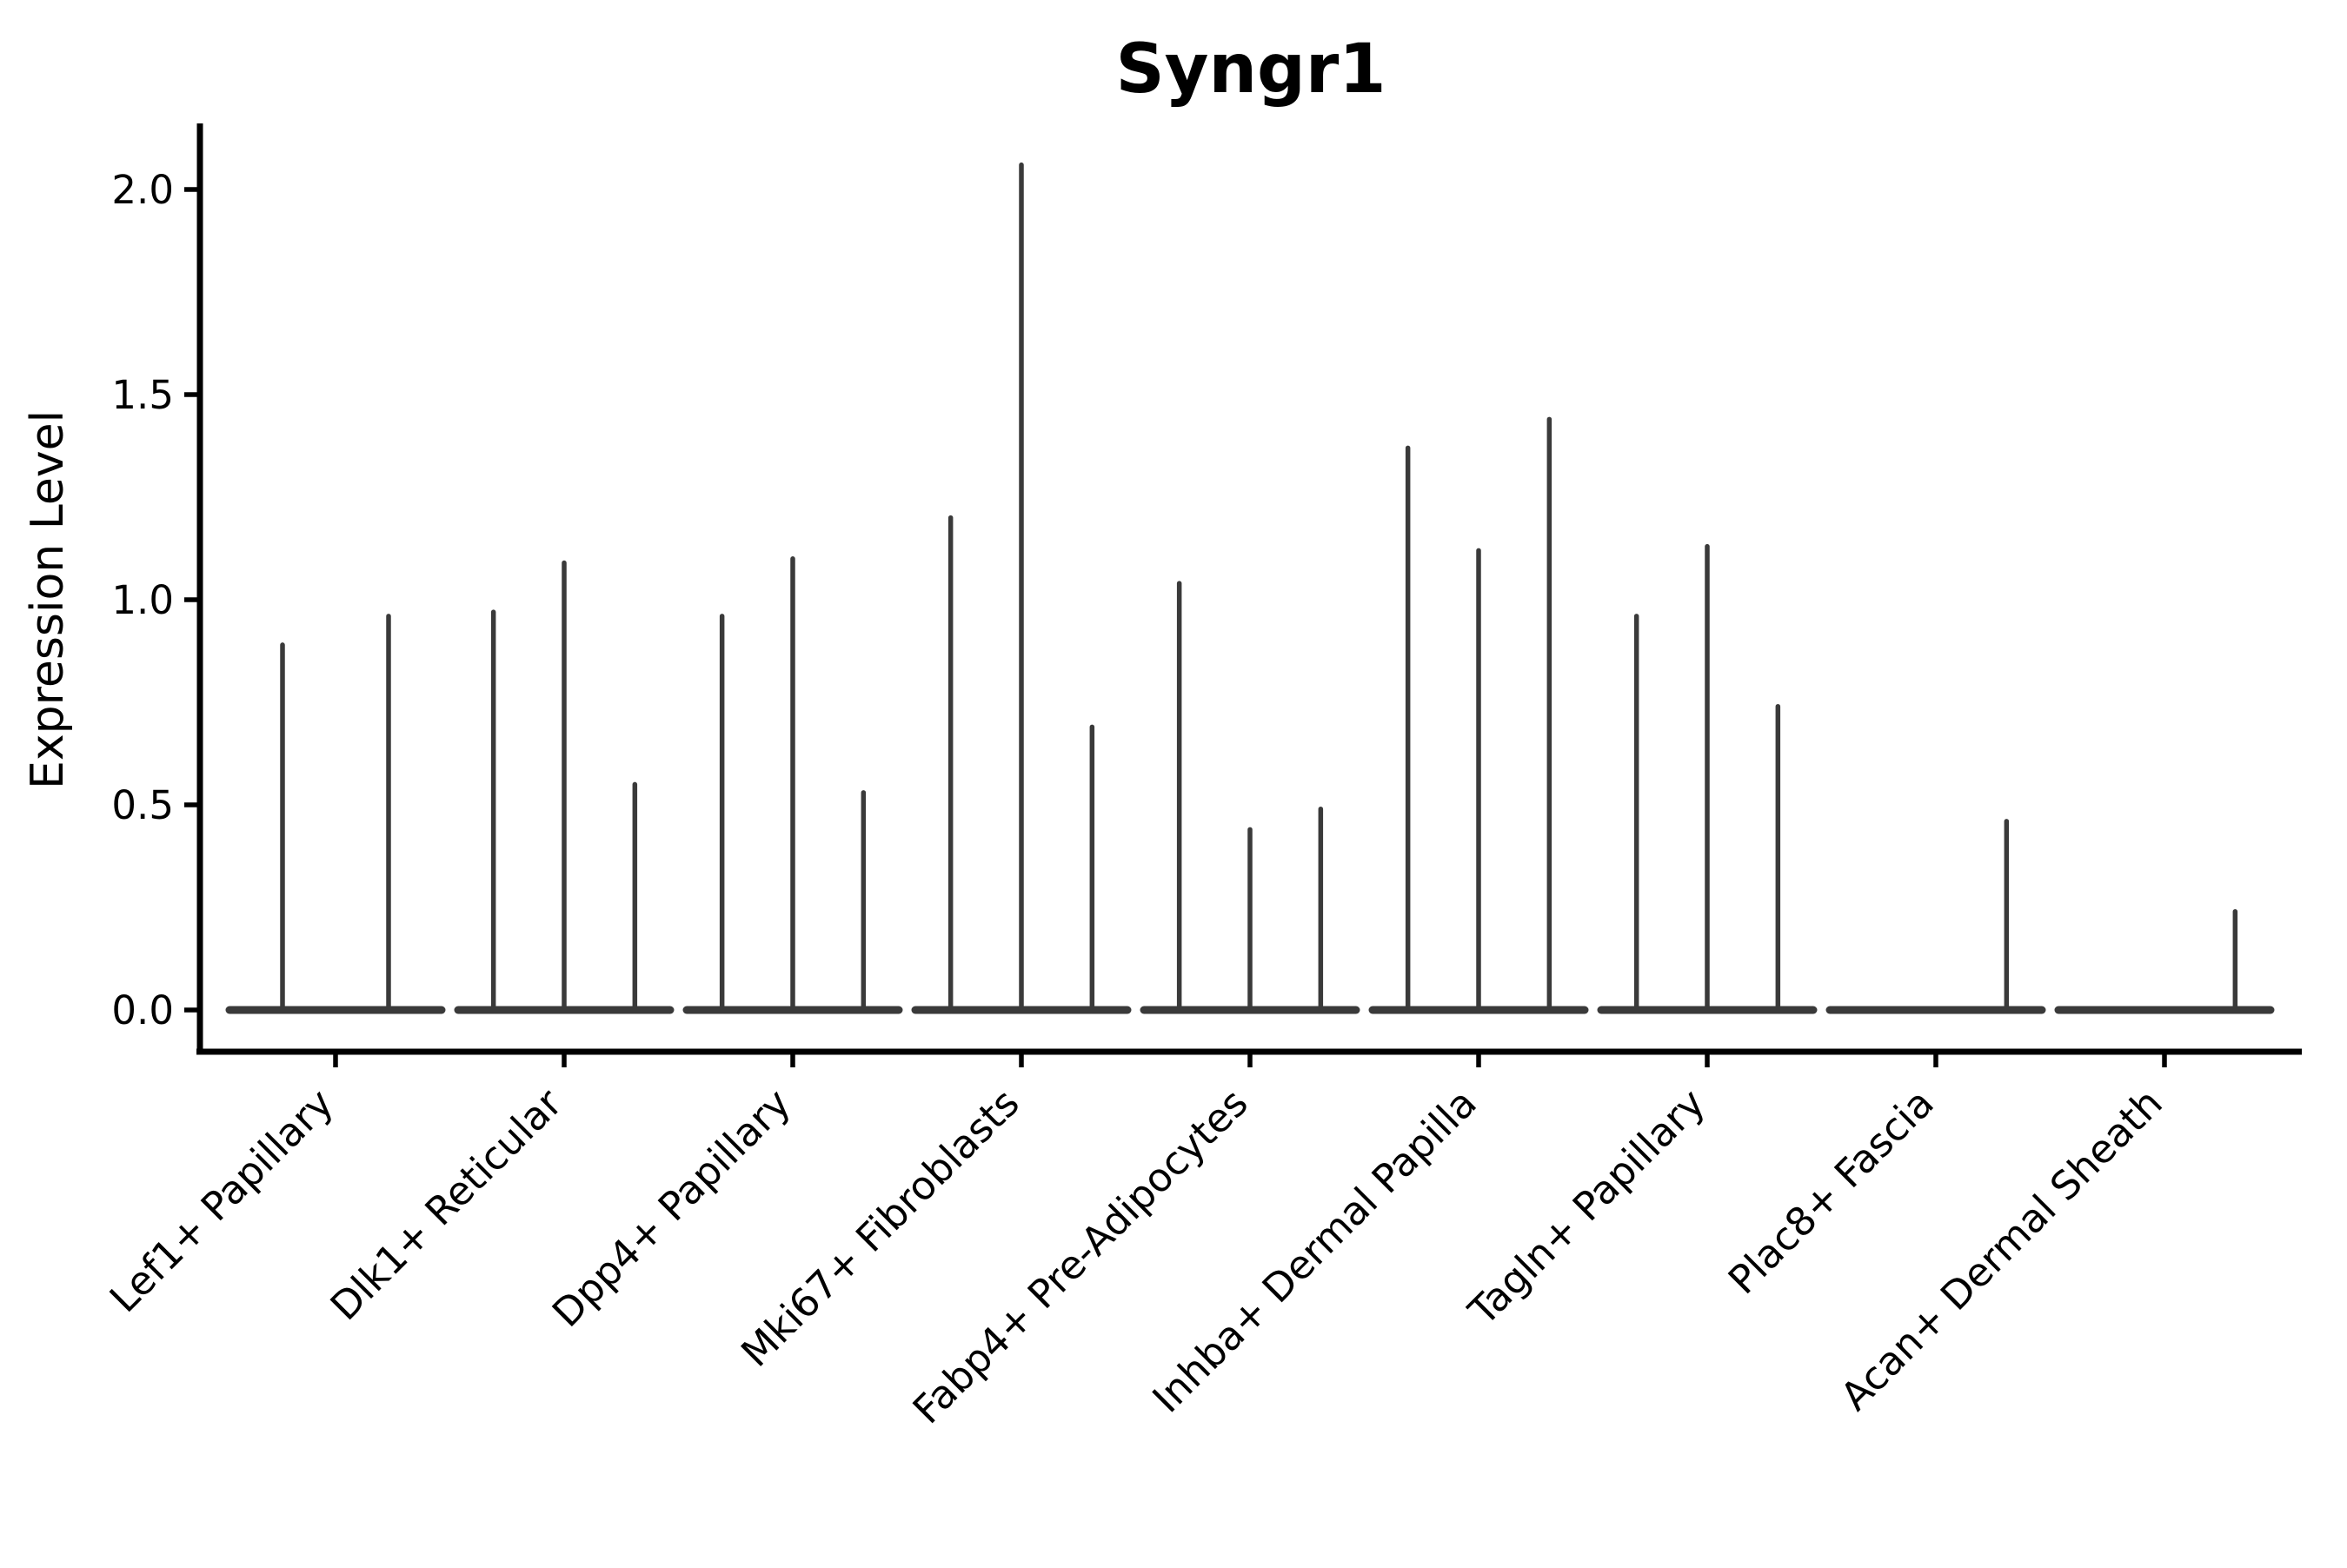  Describe the element at coordinates (1250, 69) in the screenshot. I see `chart-title: Syngr1` at that location.